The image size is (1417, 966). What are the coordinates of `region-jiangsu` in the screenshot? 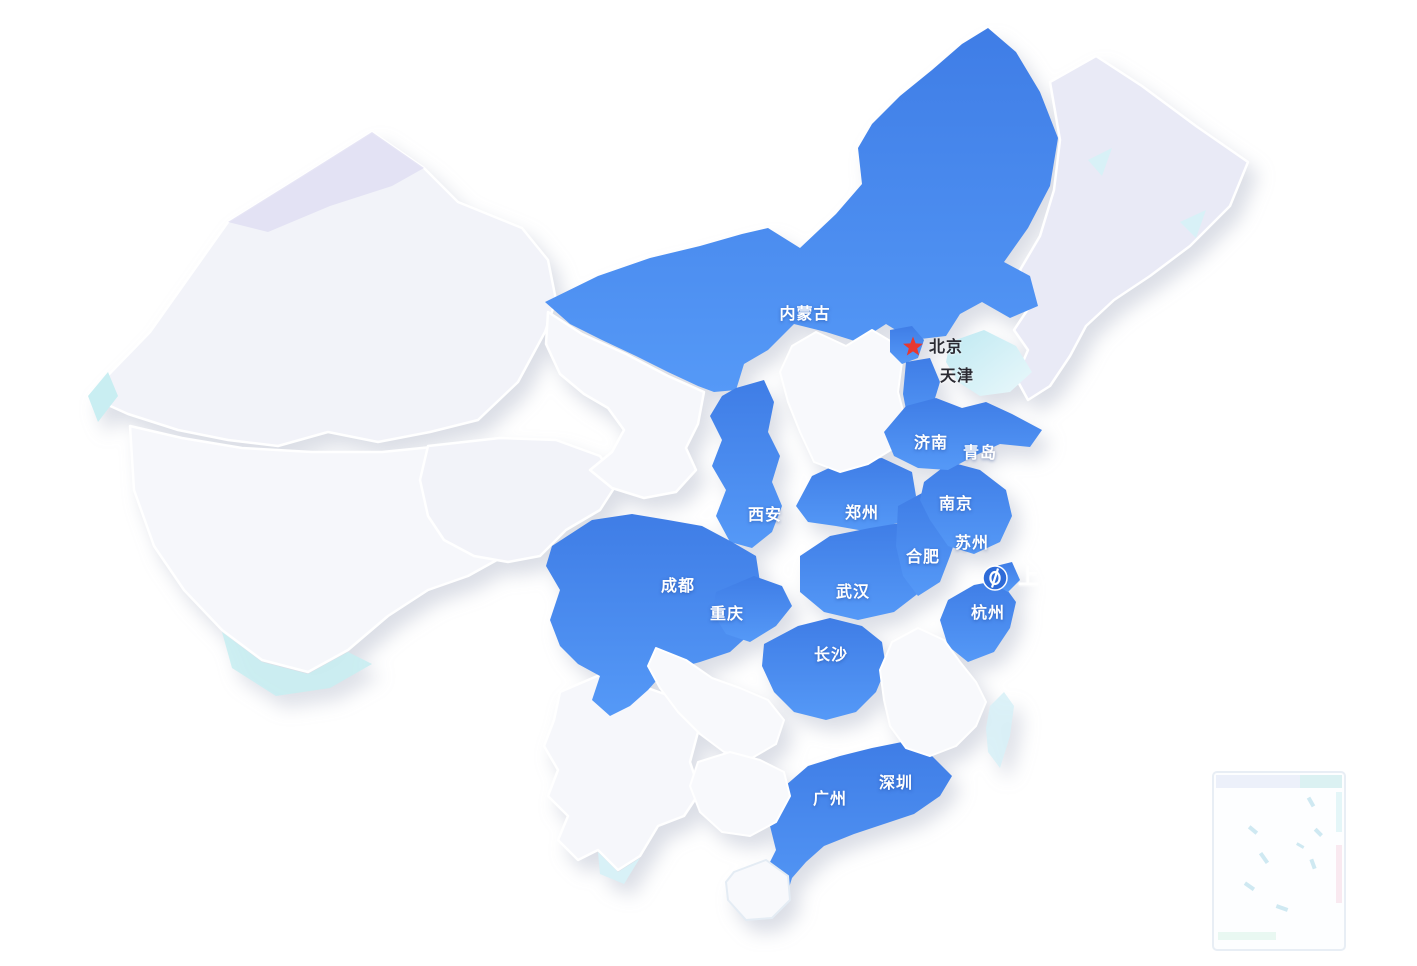 It's located at (966, 508).